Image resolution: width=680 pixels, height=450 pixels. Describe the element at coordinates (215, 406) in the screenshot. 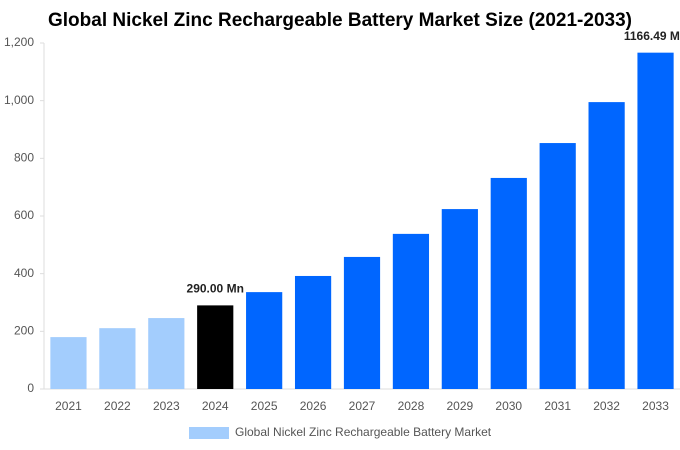

I see `x-tick-label: 2024` at that location.